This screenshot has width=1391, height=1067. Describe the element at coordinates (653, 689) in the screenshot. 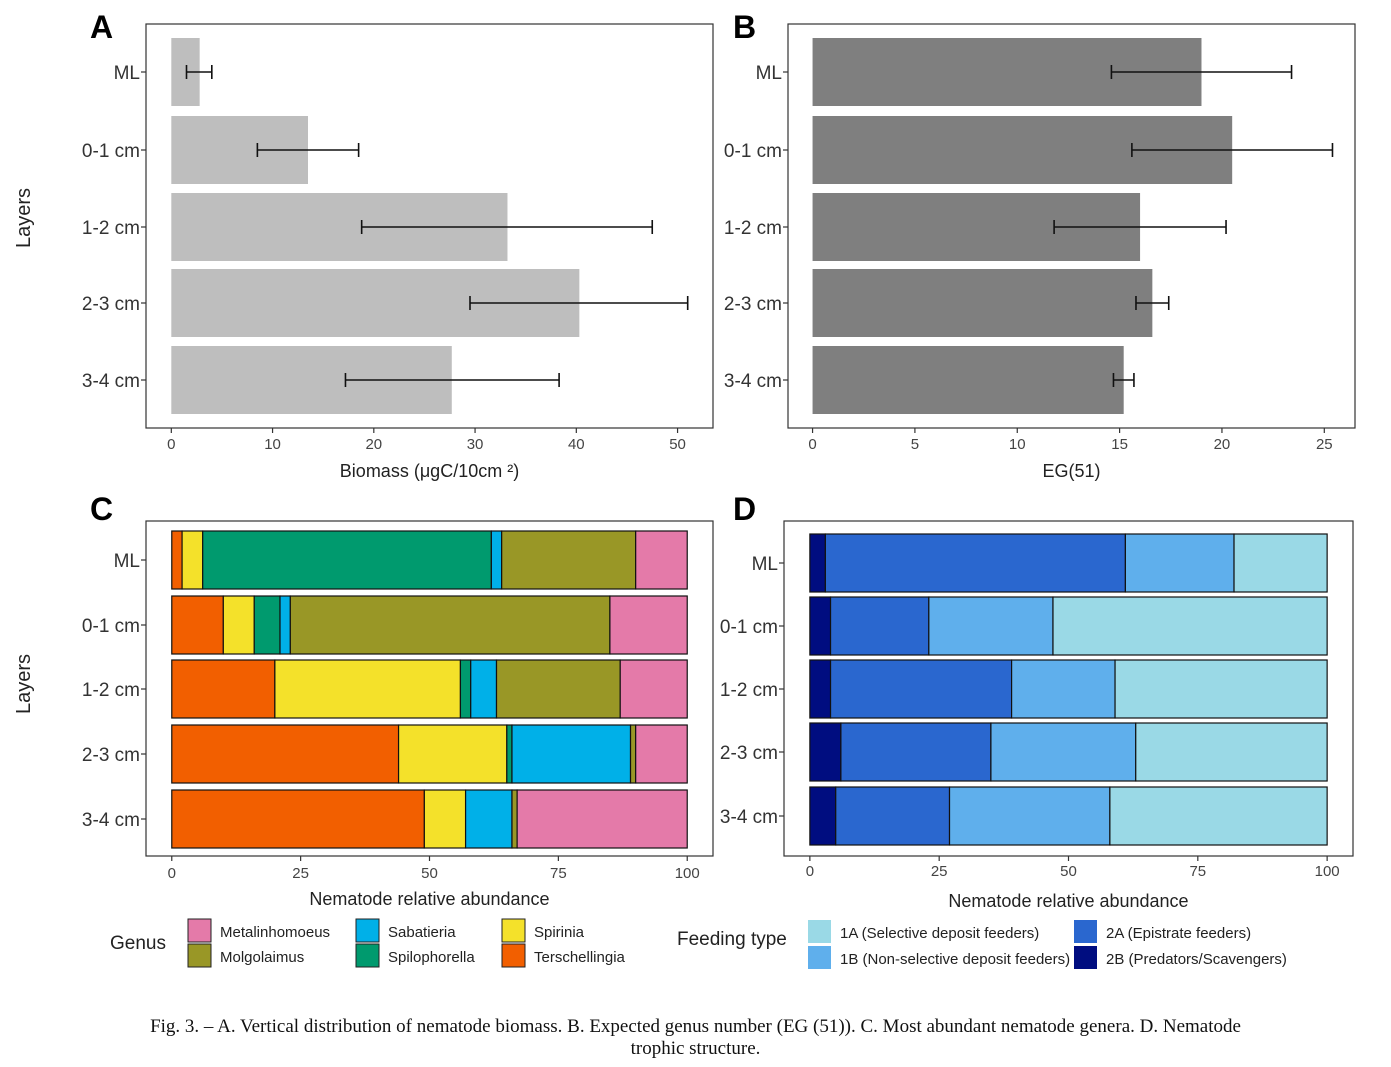

I see `panel-c-bar-1-2-cm-metalinhomoeus` at that location.